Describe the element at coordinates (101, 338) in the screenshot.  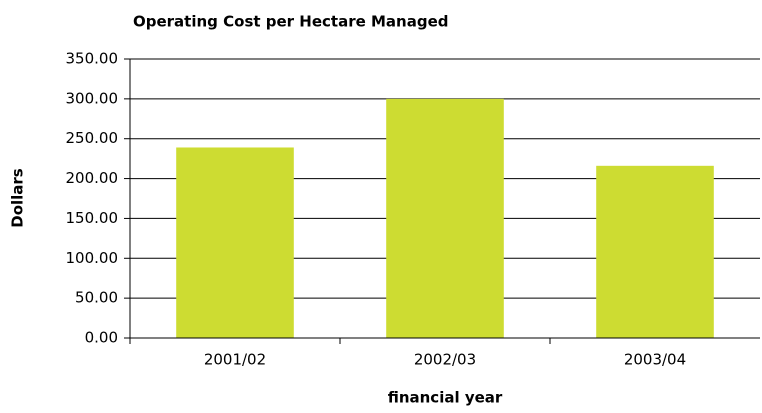
I see `y-tick-label: 0.00` at that location.